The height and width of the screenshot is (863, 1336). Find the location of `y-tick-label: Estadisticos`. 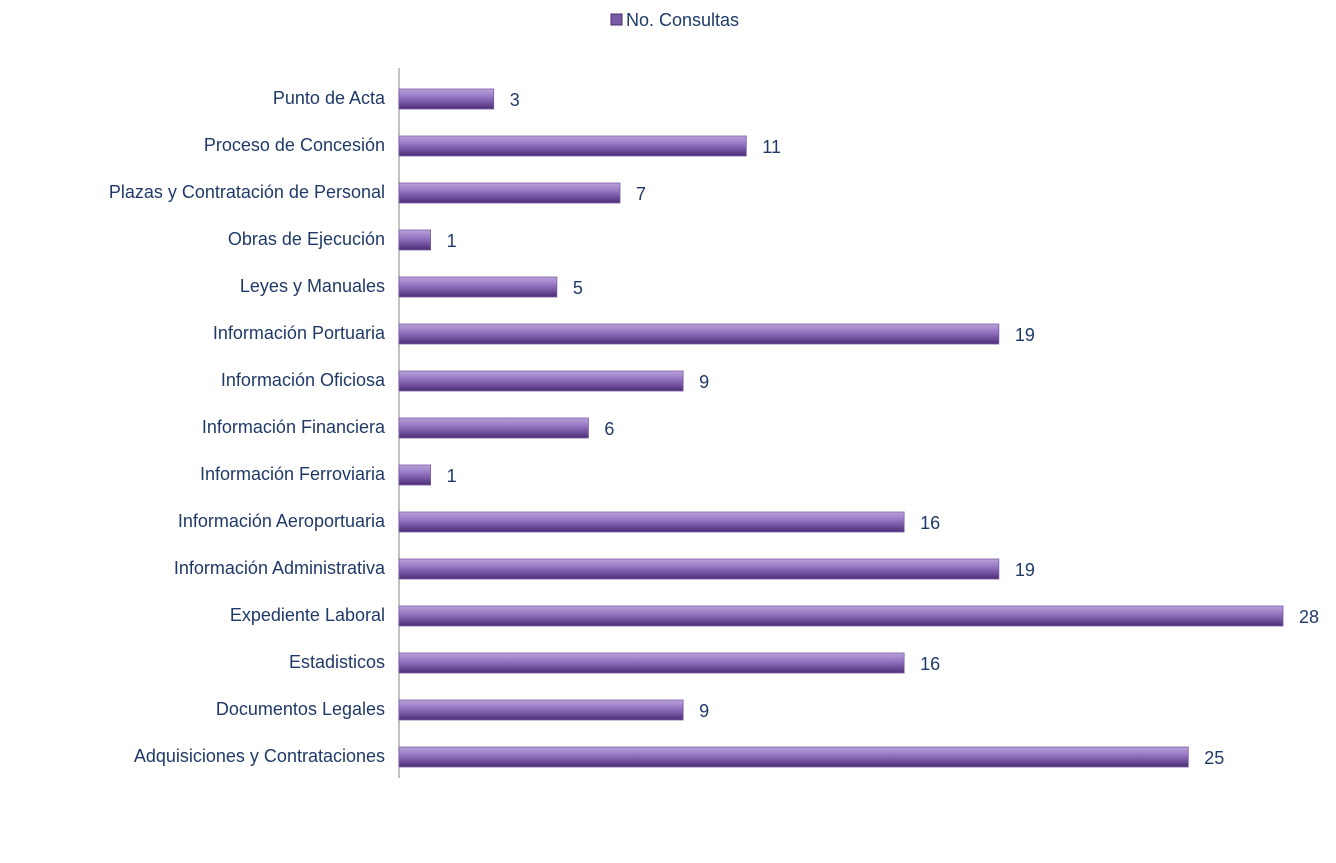

y-tick-label: Estadisticos is located at coordinates (337, 662).